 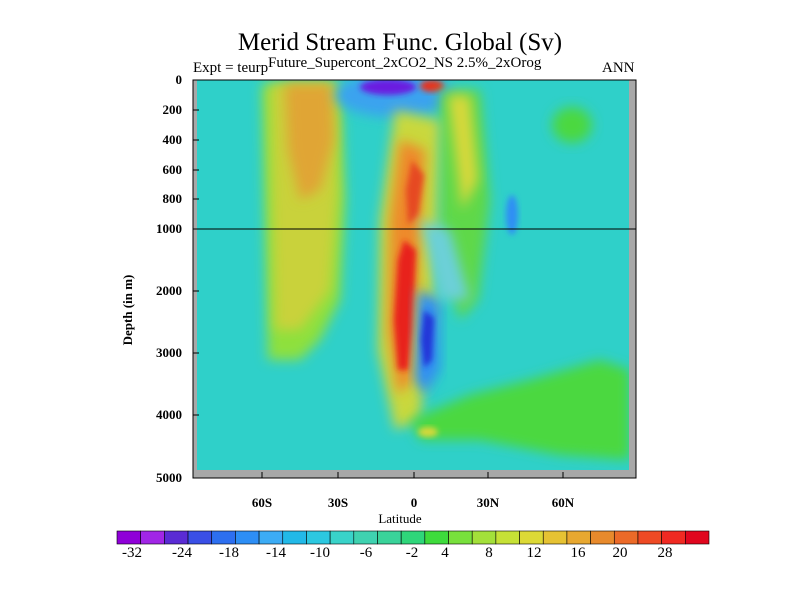 I want to click on experiment-label: Expt = teurp, so click(x=231, y=68).